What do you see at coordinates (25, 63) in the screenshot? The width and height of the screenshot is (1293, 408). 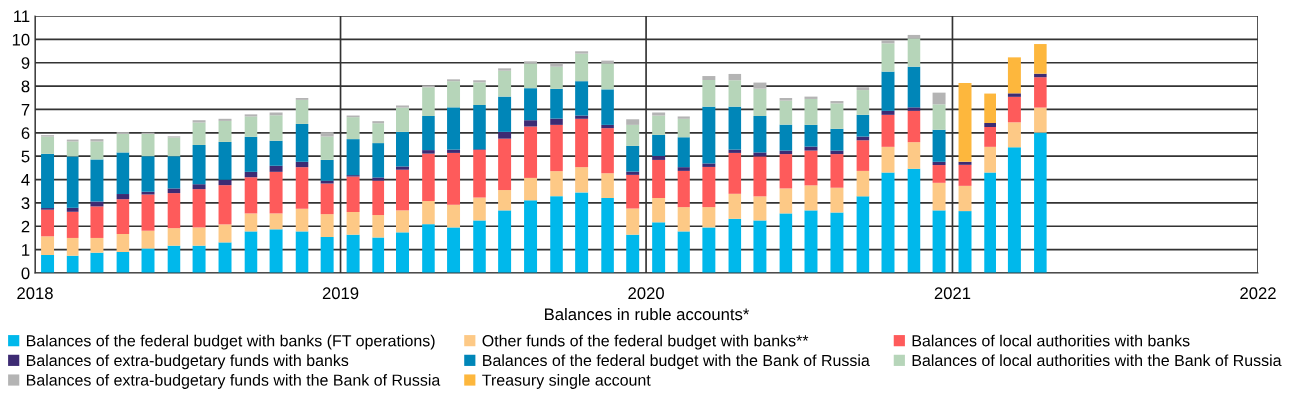 I see `y-tick-label: 9` at bounding box center [25, 63].